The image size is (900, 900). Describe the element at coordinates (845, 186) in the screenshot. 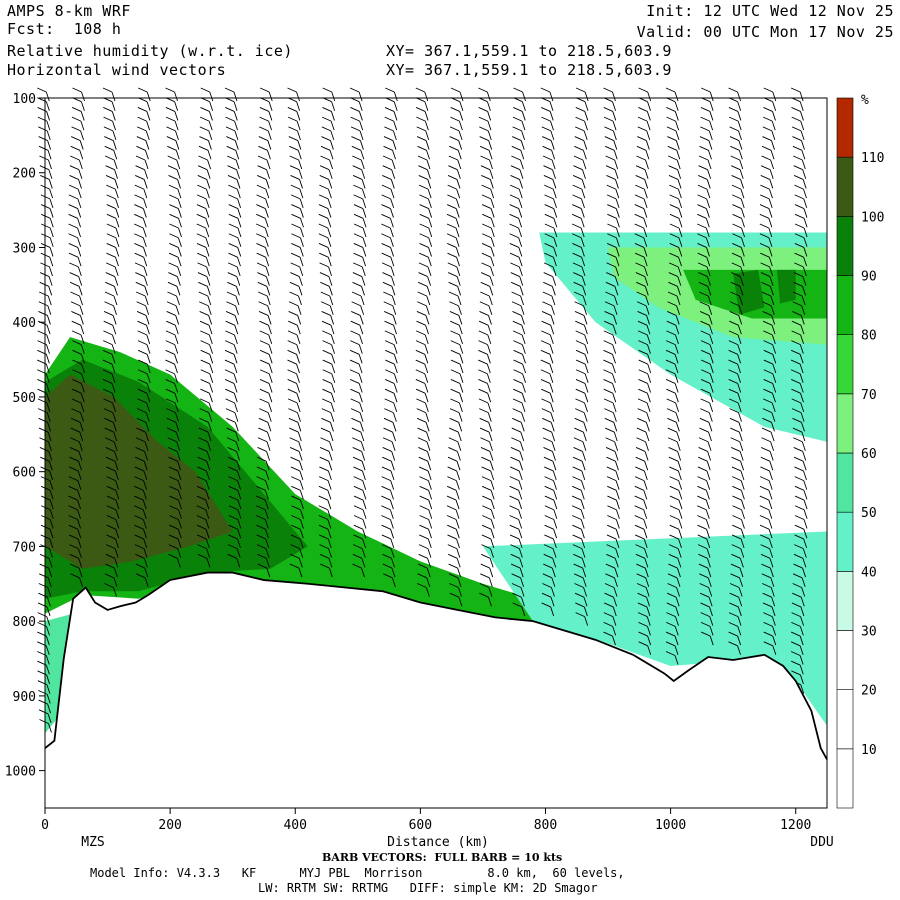

I see `colorbar-swatch` at that location.